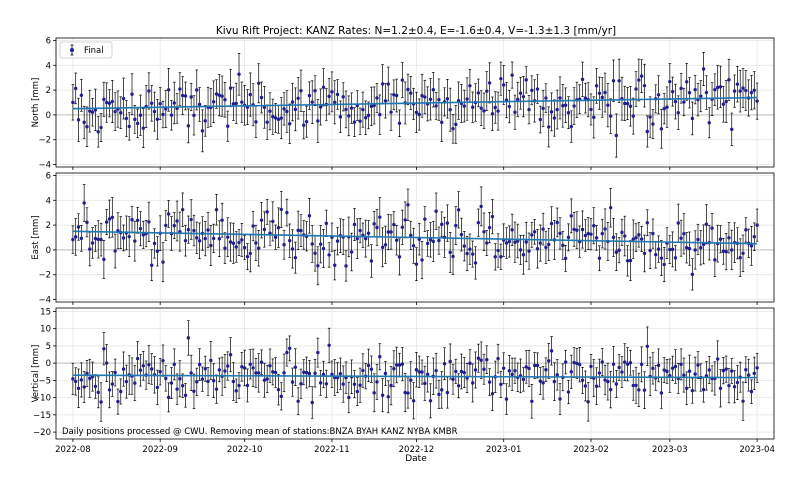 The width and height of the screenshot is (800, 487). What do you see at coordinates (42, 433) in the screenshot?
I see `y-tick-label: −20` at bounding box center [42, 433].